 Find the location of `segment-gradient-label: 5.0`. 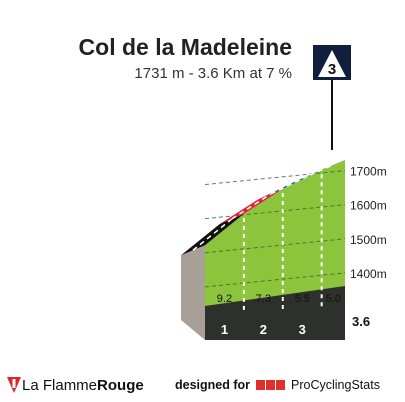

segment-gradient-label: 5.0 is located at coordinates (333, 299).